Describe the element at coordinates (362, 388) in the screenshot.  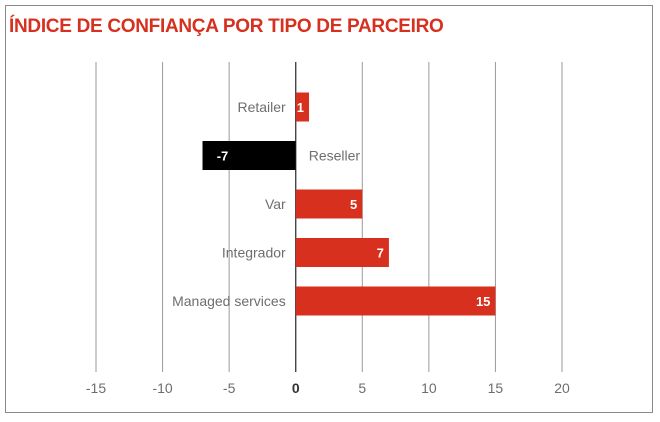
I see `x-tick-label: 5` at that location.